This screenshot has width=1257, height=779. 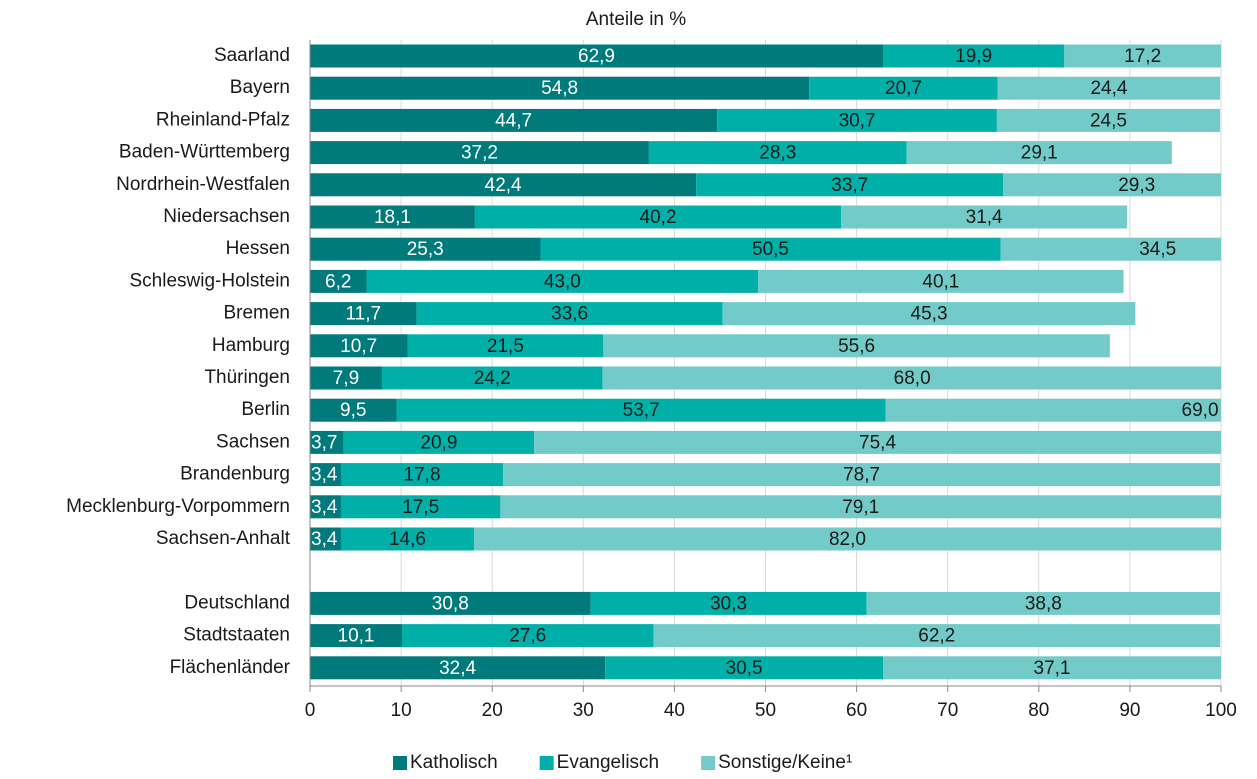 What do you see at coordinates (856, 346) in the screenshot?
I see `data-label: 55,6` at bounding box center [856, 346].